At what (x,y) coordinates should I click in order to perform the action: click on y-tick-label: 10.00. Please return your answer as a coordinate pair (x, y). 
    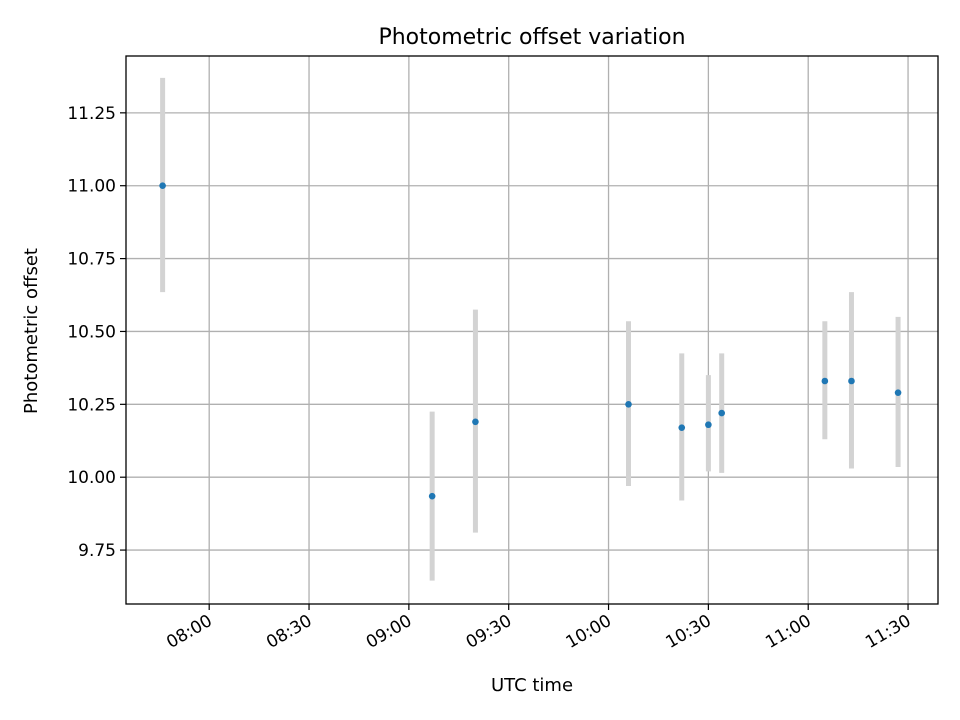
    Looking at the image, I should click on (91, 478).